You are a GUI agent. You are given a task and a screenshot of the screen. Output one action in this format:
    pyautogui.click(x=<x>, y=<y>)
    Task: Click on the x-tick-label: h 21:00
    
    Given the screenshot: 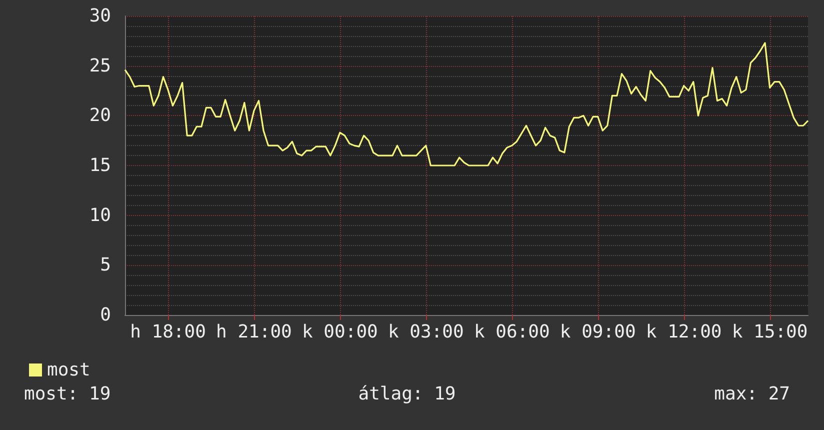 What is the action you would take?
    pyautogui.click(x=254, y=332)
    